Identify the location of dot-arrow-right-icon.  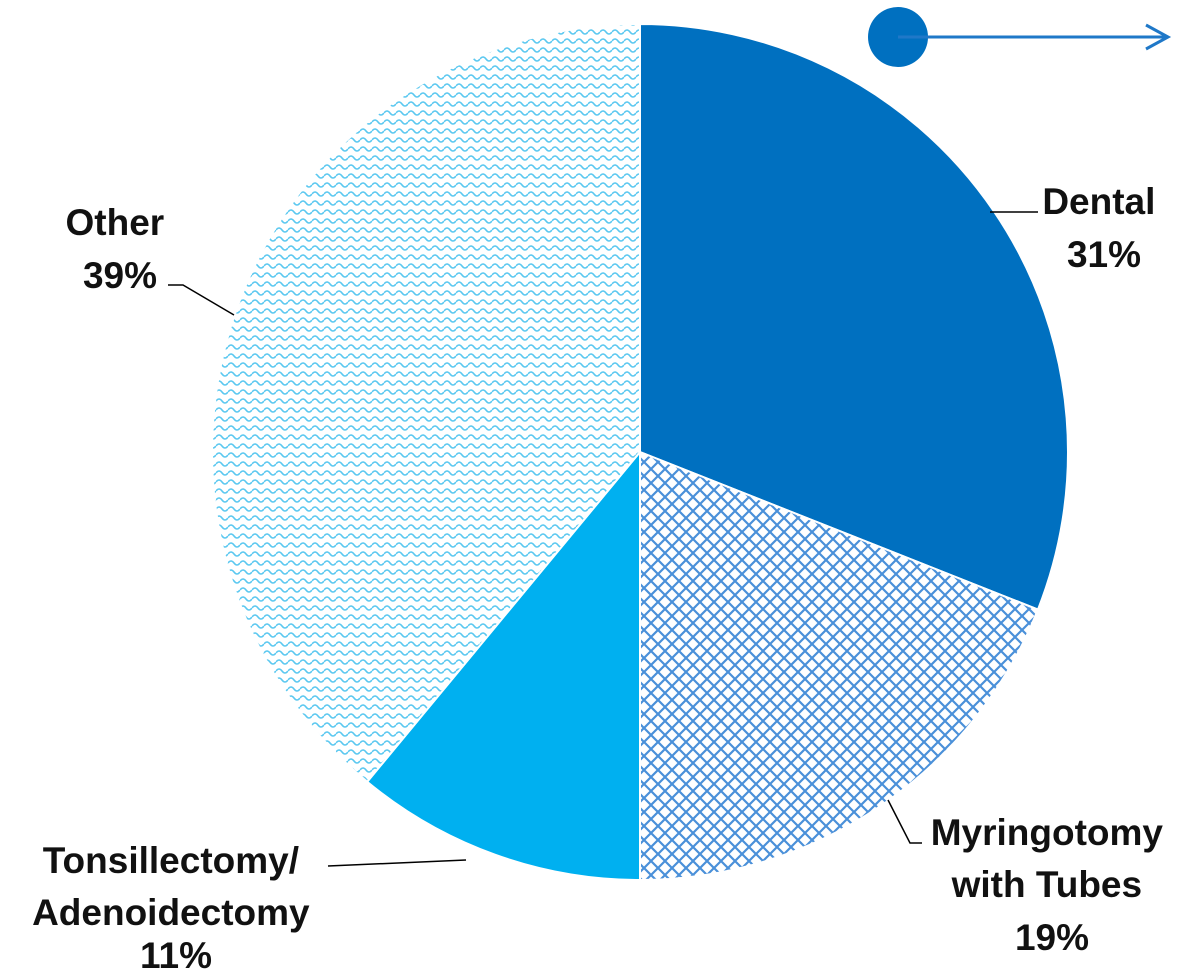
(1020, 37).